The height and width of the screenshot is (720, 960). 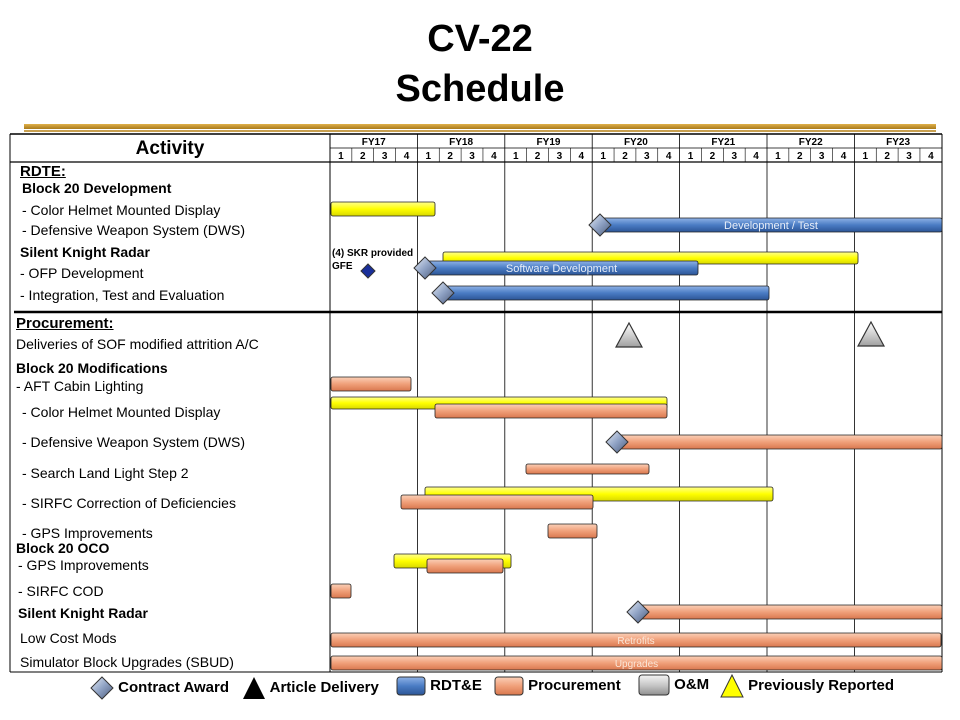 What do you see at coordinates (821, 685) in the screenshot?
I see `legend-previously-reported-label: Previously Reported` at bounding box center [821, 685].